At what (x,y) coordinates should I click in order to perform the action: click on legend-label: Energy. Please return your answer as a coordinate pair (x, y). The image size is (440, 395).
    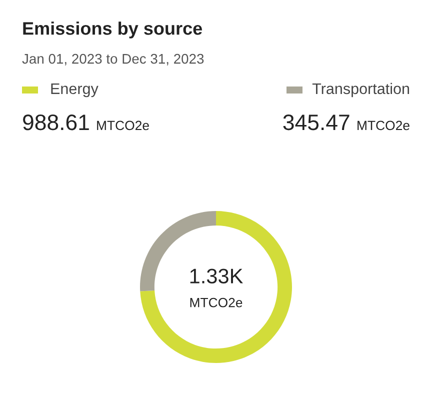
    Looking at the image, I should click on (74, 90).